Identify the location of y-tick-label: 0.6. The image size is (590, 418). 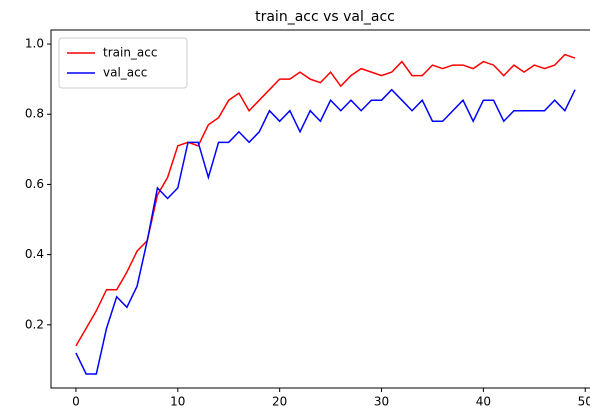
(34, 184).